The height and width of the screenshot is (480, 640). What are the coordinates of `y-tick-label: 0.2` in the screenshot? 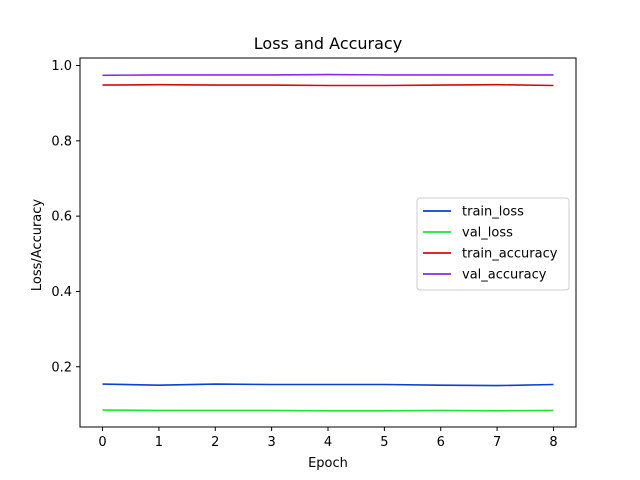 It's located at (61, 367).